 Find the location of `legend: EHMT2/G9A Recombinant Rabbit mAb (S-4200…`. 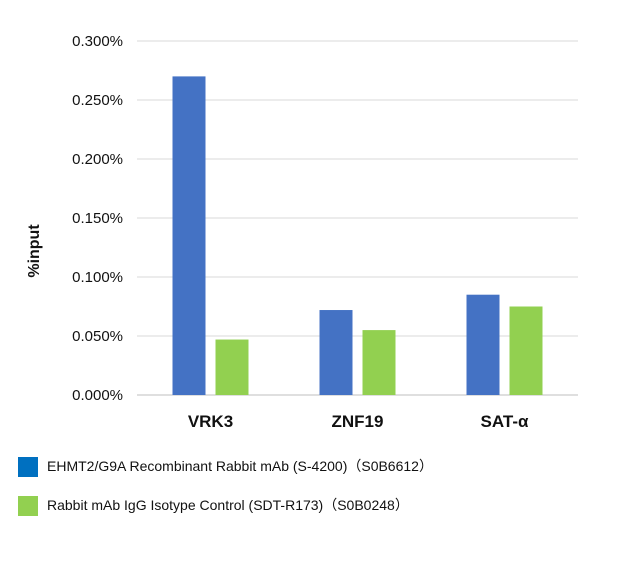

legend: EHMT2/G9A Recombinant Rabbit mAb (S-4200… is located at coordinates (313, 486).